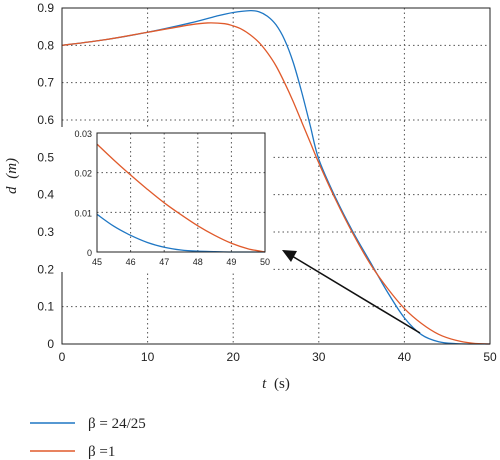 The image size is (500, 460). I want to click on main-y-tick-label: 0.9, so click(45, 8).